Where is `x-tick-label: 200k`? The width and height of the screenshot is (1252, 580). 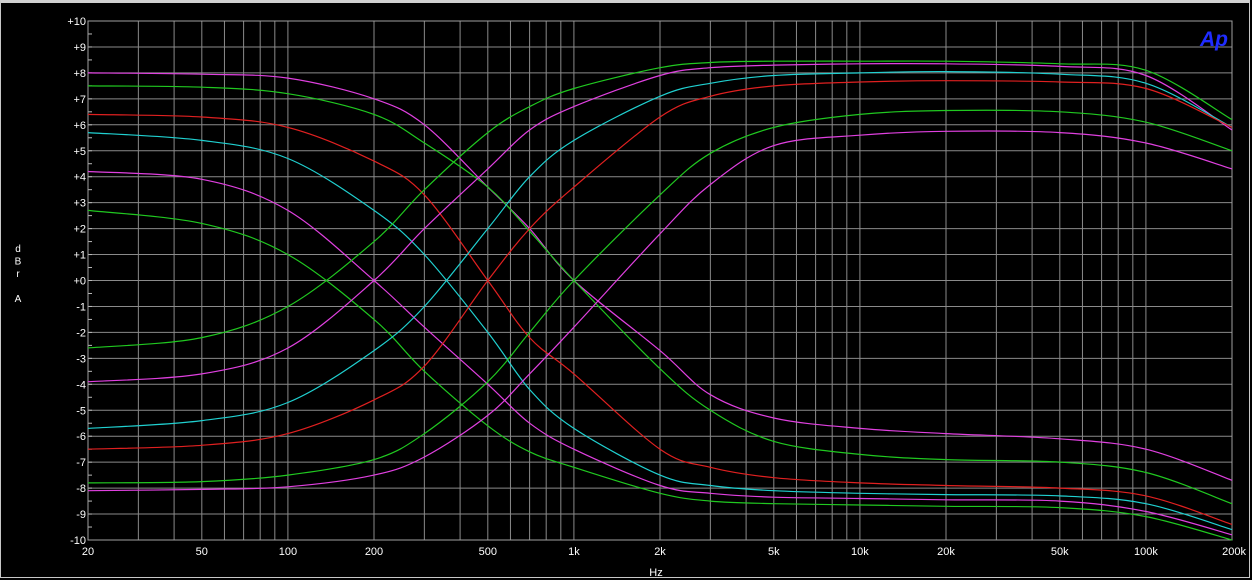
x-tick-label: 200k is located at coordinates (1234, 552).